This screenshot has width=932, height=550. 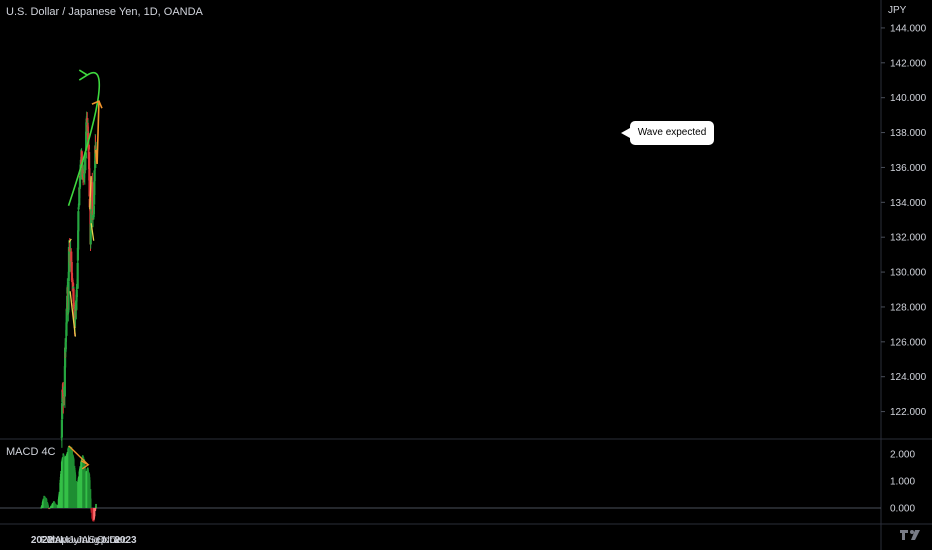 What do you see at coordinates (83, 75) in the screenshot?
I see `green-arrowhead` at bounding box center [83, 75].